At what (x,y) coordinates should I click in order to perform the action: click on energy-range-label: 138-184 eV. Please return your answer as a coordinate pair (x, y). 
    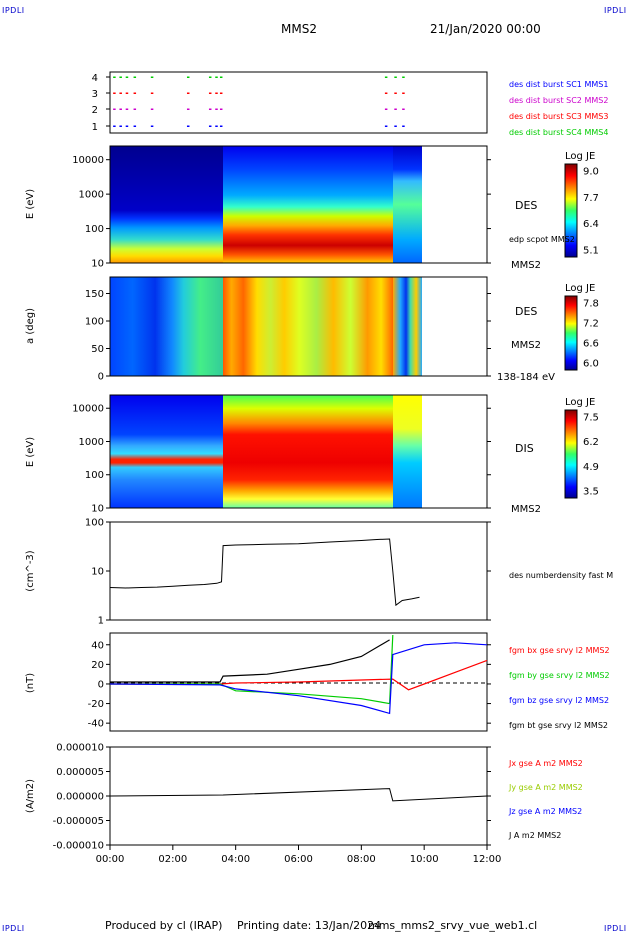
    Looking at the image, I should click on (526, 377).